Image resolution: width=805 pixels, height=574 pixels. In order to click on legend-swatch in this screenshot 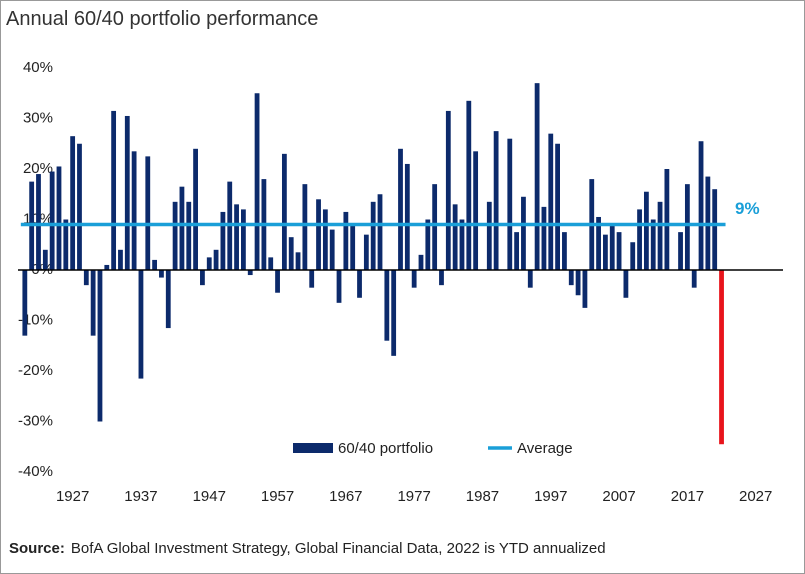, I will do `click(313, 448)`.